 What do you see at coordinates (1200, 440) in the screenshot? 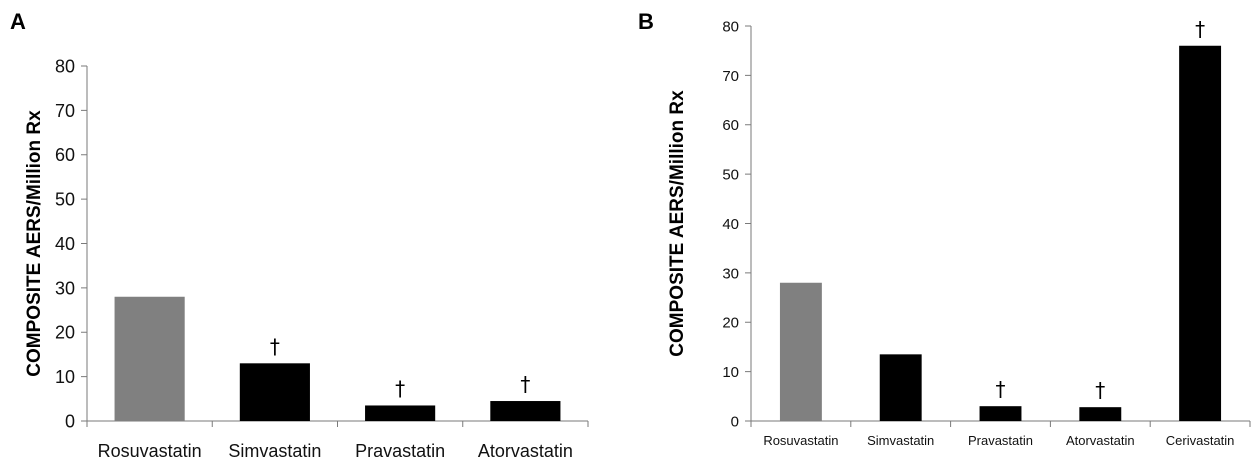
I see `panel-b-category-label: Cerivastatin` at bounding box center [1200, 440].